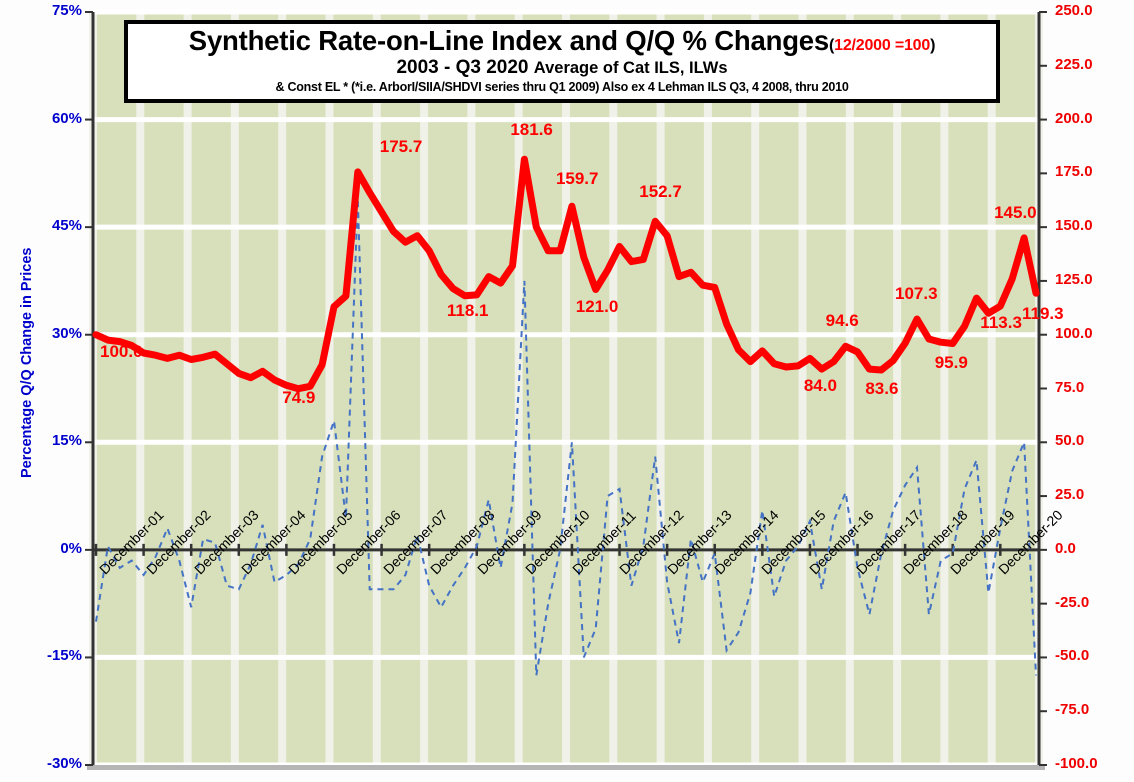 The width and height of the screenshot is (1134, 782). What do you see at coordinates (916, 293) in the screenshot?
I see `data-point-label: 107.3` at bounding box center [916, 293].